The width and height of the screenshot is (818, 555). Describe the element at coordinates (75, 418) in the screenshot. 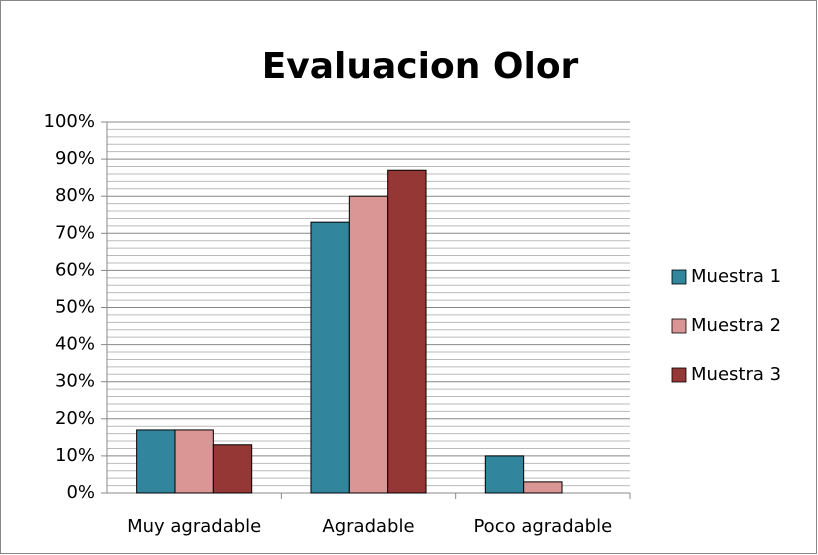

I see `y-tick-label: 20%` at that location.